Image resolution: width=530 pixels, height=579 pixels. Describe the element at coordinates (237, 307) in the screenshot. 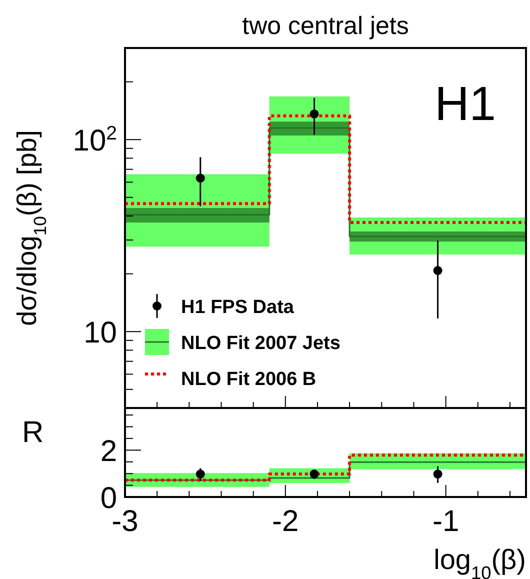

I see `legend-label: H1 FPS Data` at that location.